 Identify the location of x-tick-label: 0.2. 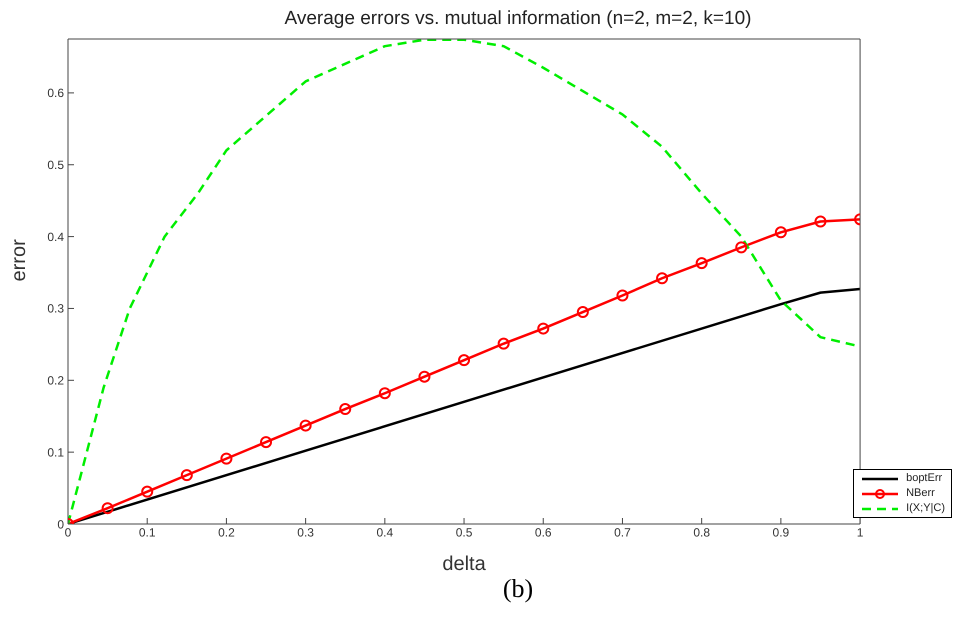
(227, 533).